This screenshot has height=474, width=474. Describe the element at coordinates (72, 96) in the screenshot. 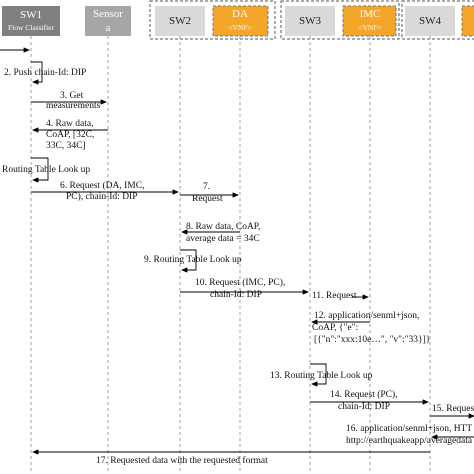

I see `message-label: 3. Get` at that location.